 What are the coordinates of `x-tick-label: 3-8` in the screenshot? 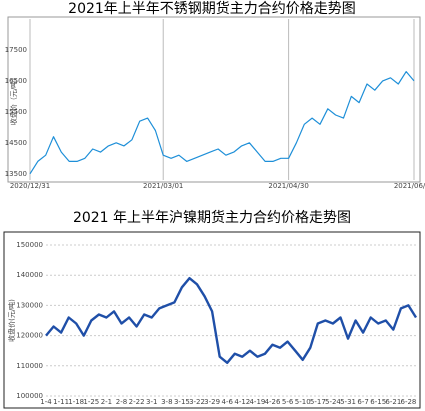 It's located at (166, 402).